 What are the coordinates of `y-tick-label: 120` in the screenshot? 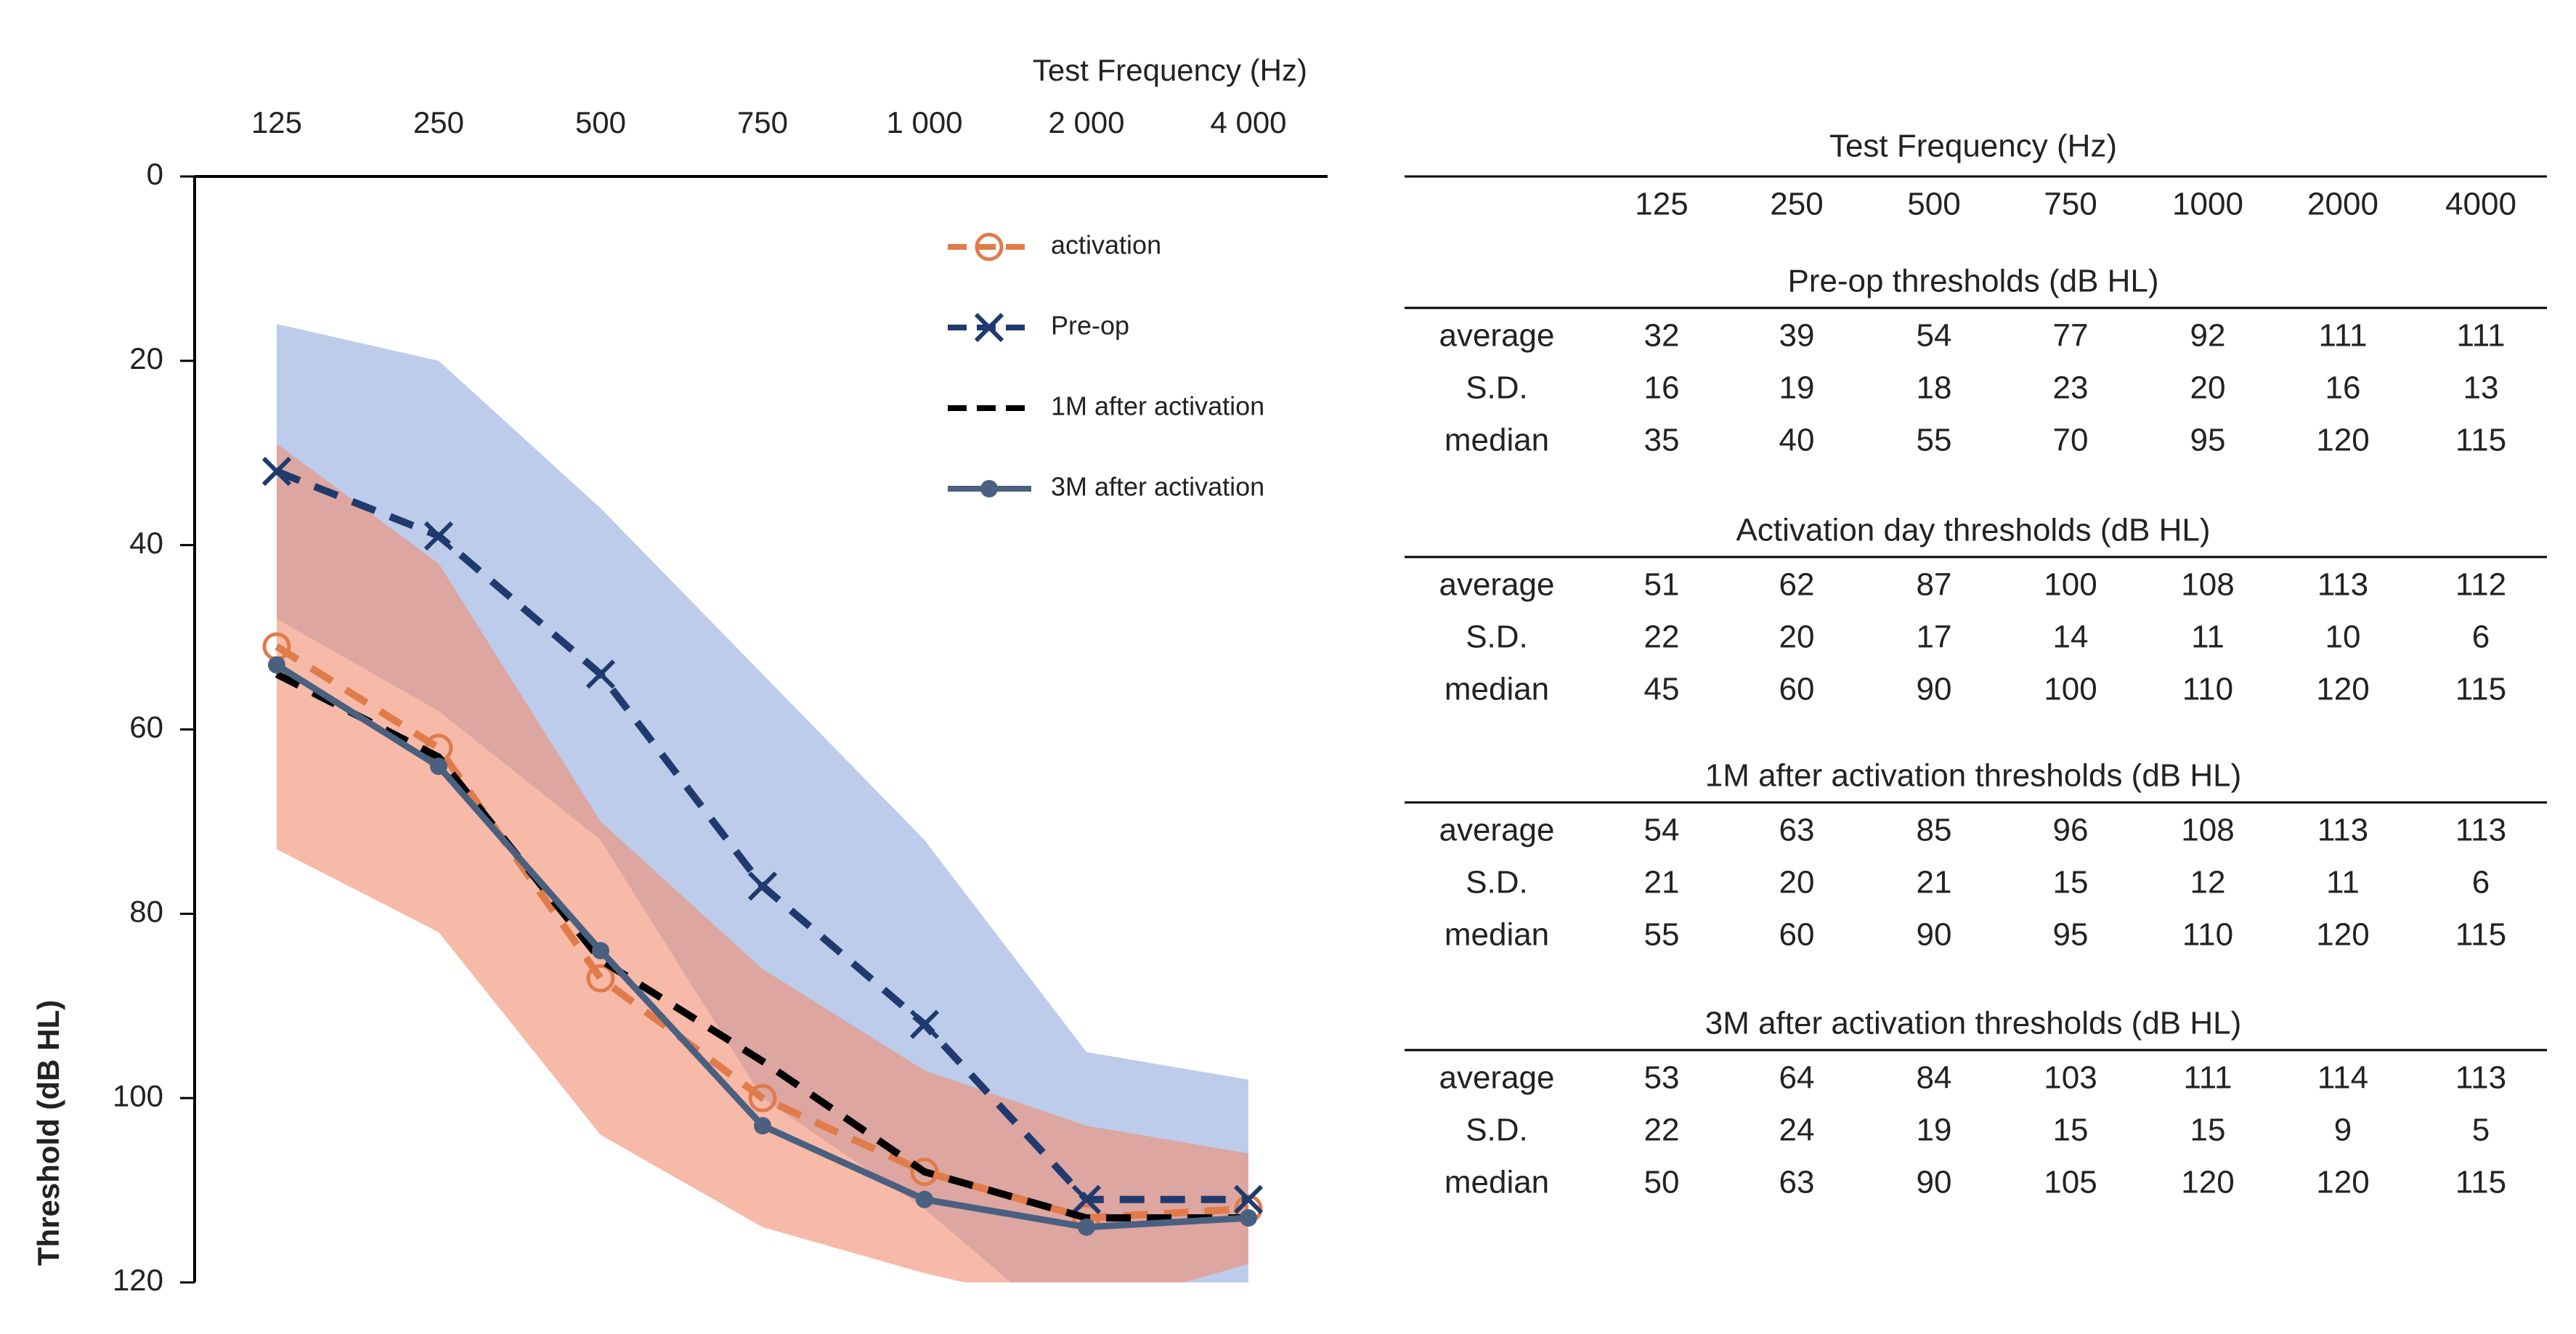 It's located at (138, 1280).